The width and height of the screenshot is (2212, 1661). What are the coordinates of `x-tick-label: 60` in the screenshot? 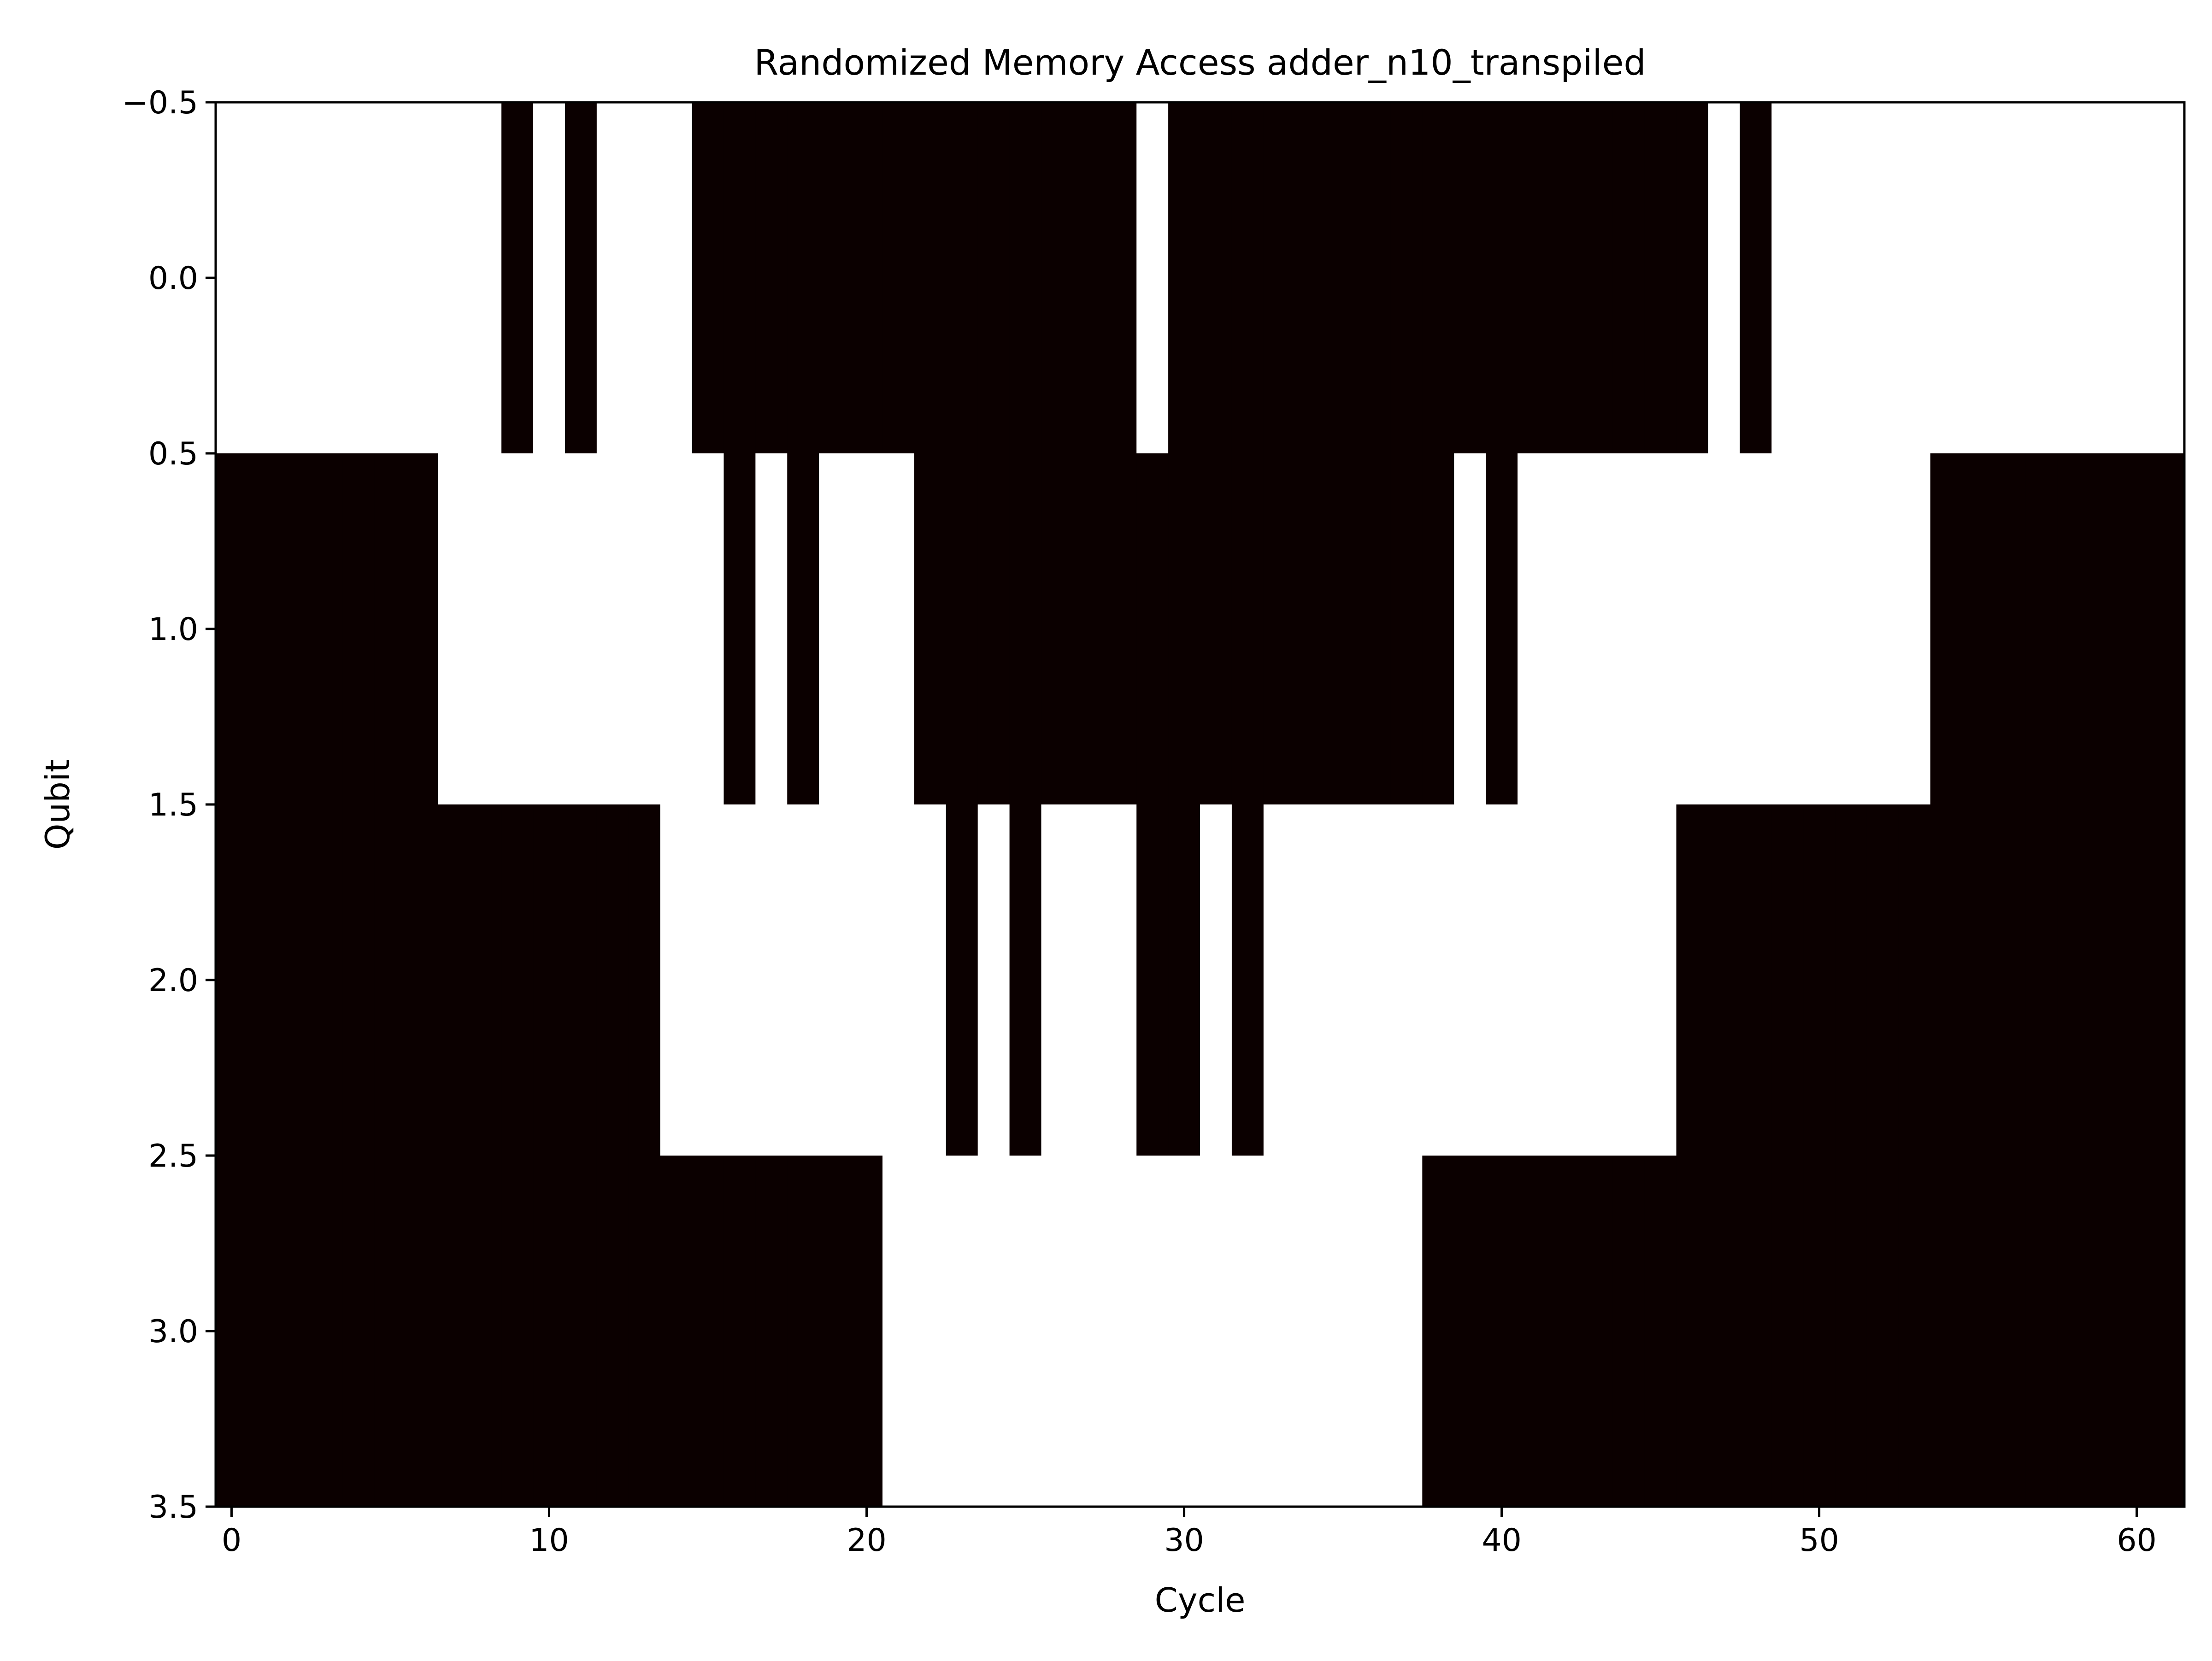 It's located at (2137, 1540).